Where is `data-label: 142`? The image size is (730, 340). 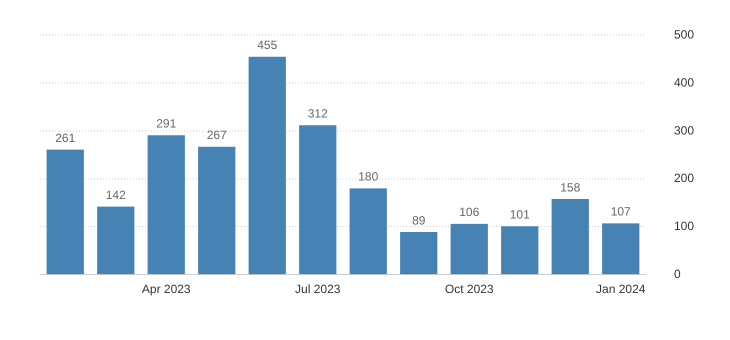 data-label: 142 is located at coordinates (116, 195).